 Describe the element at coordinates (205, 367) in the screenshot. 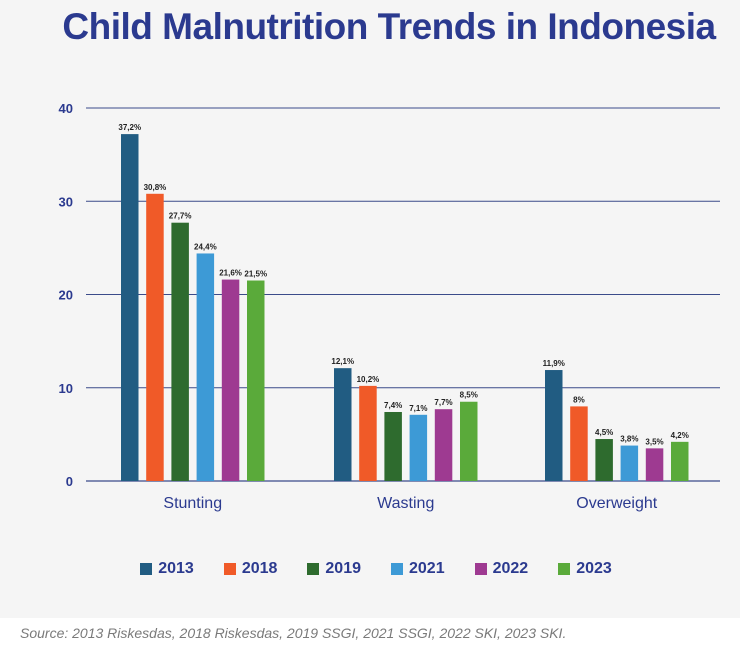

I see `bar-stunting-2021` at that location.